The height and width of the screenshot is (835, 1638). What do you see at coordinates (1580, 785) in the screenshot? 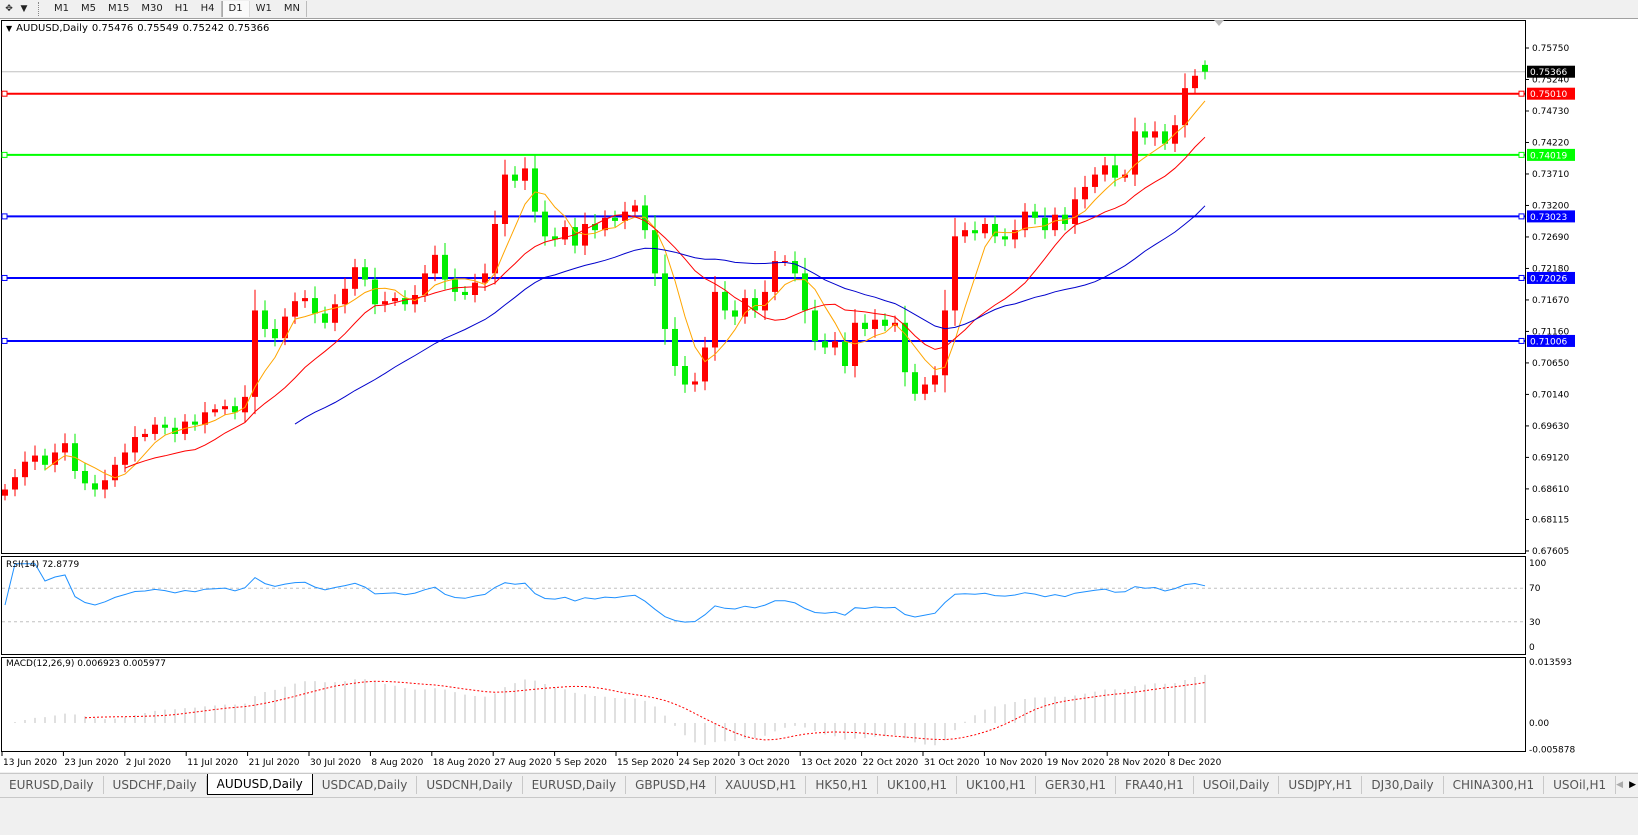
I see `chart-tab: USOil,H1` at bounding box center [1580, 785].